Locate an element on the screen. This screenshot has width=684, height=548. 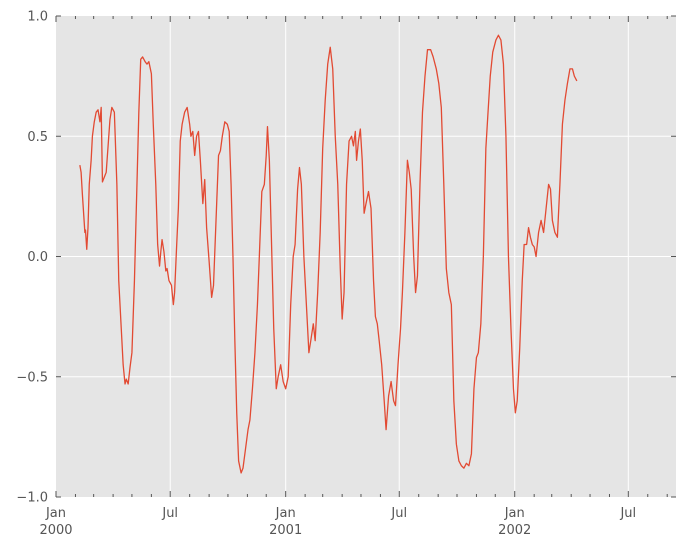
x-tick-year-label: 2001 is located at coordinates (285, 530).